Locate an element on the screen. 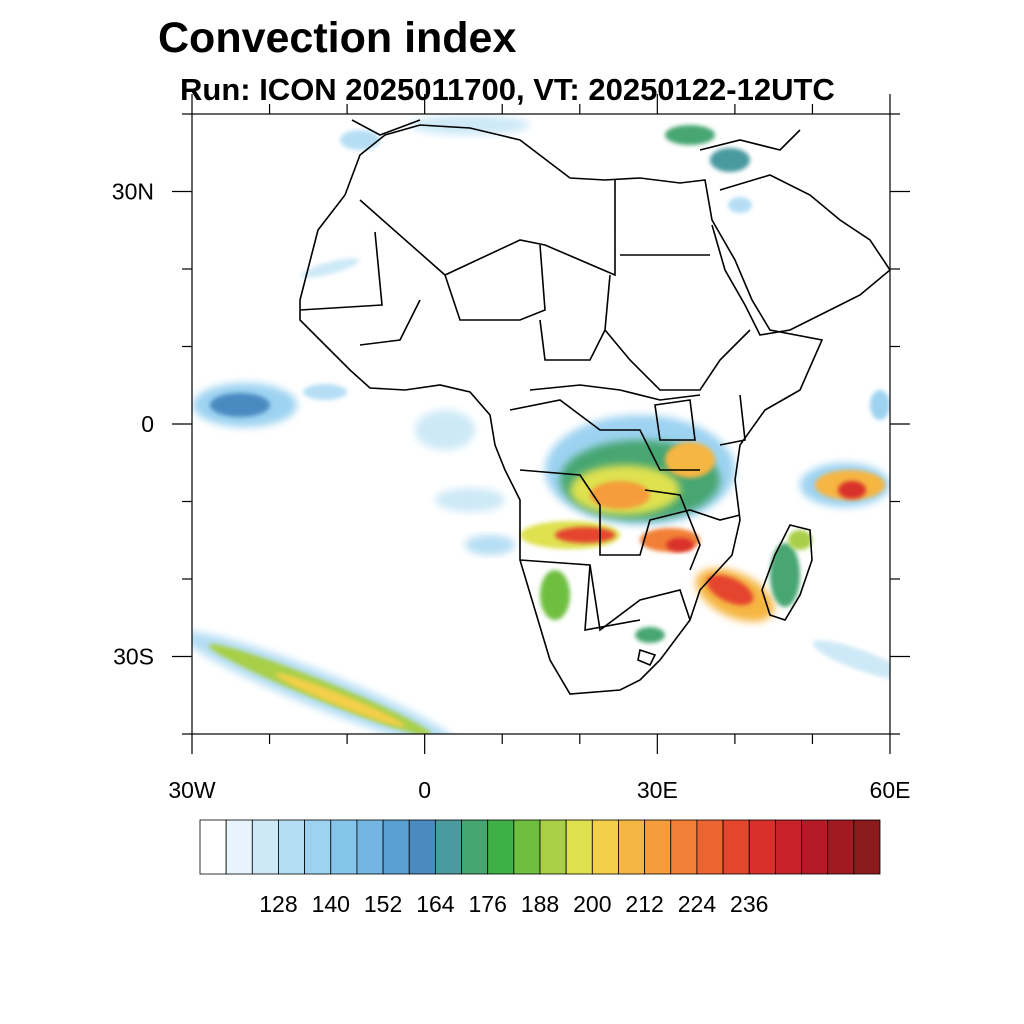 The height and width of the screenshot is (1024, 1024). lat-label: 0 is located at coordinates (147, 424).